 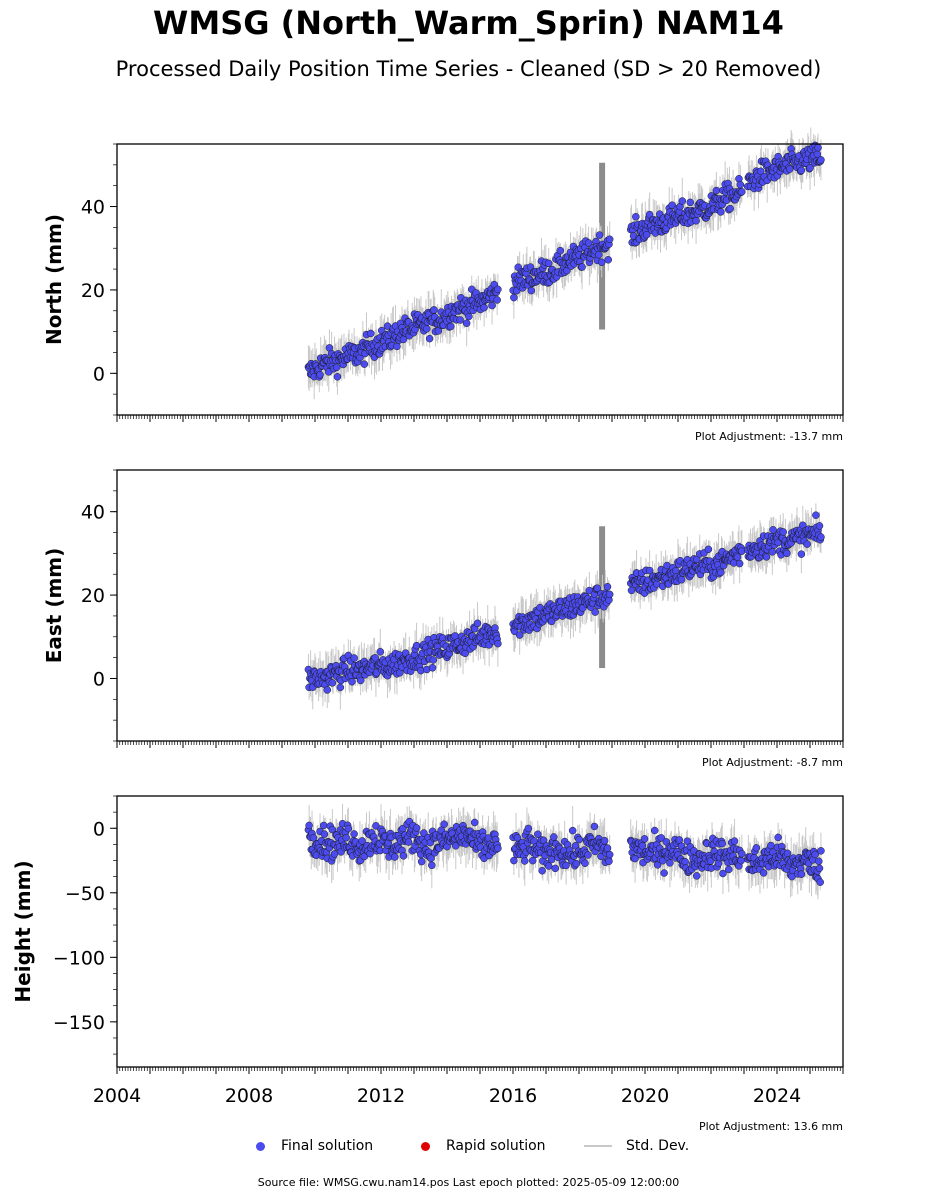 What do you see at coordinates (598, 1146) in the screenshot?
I see `std-dev-line-icon` at bounding box center [598, 1146].